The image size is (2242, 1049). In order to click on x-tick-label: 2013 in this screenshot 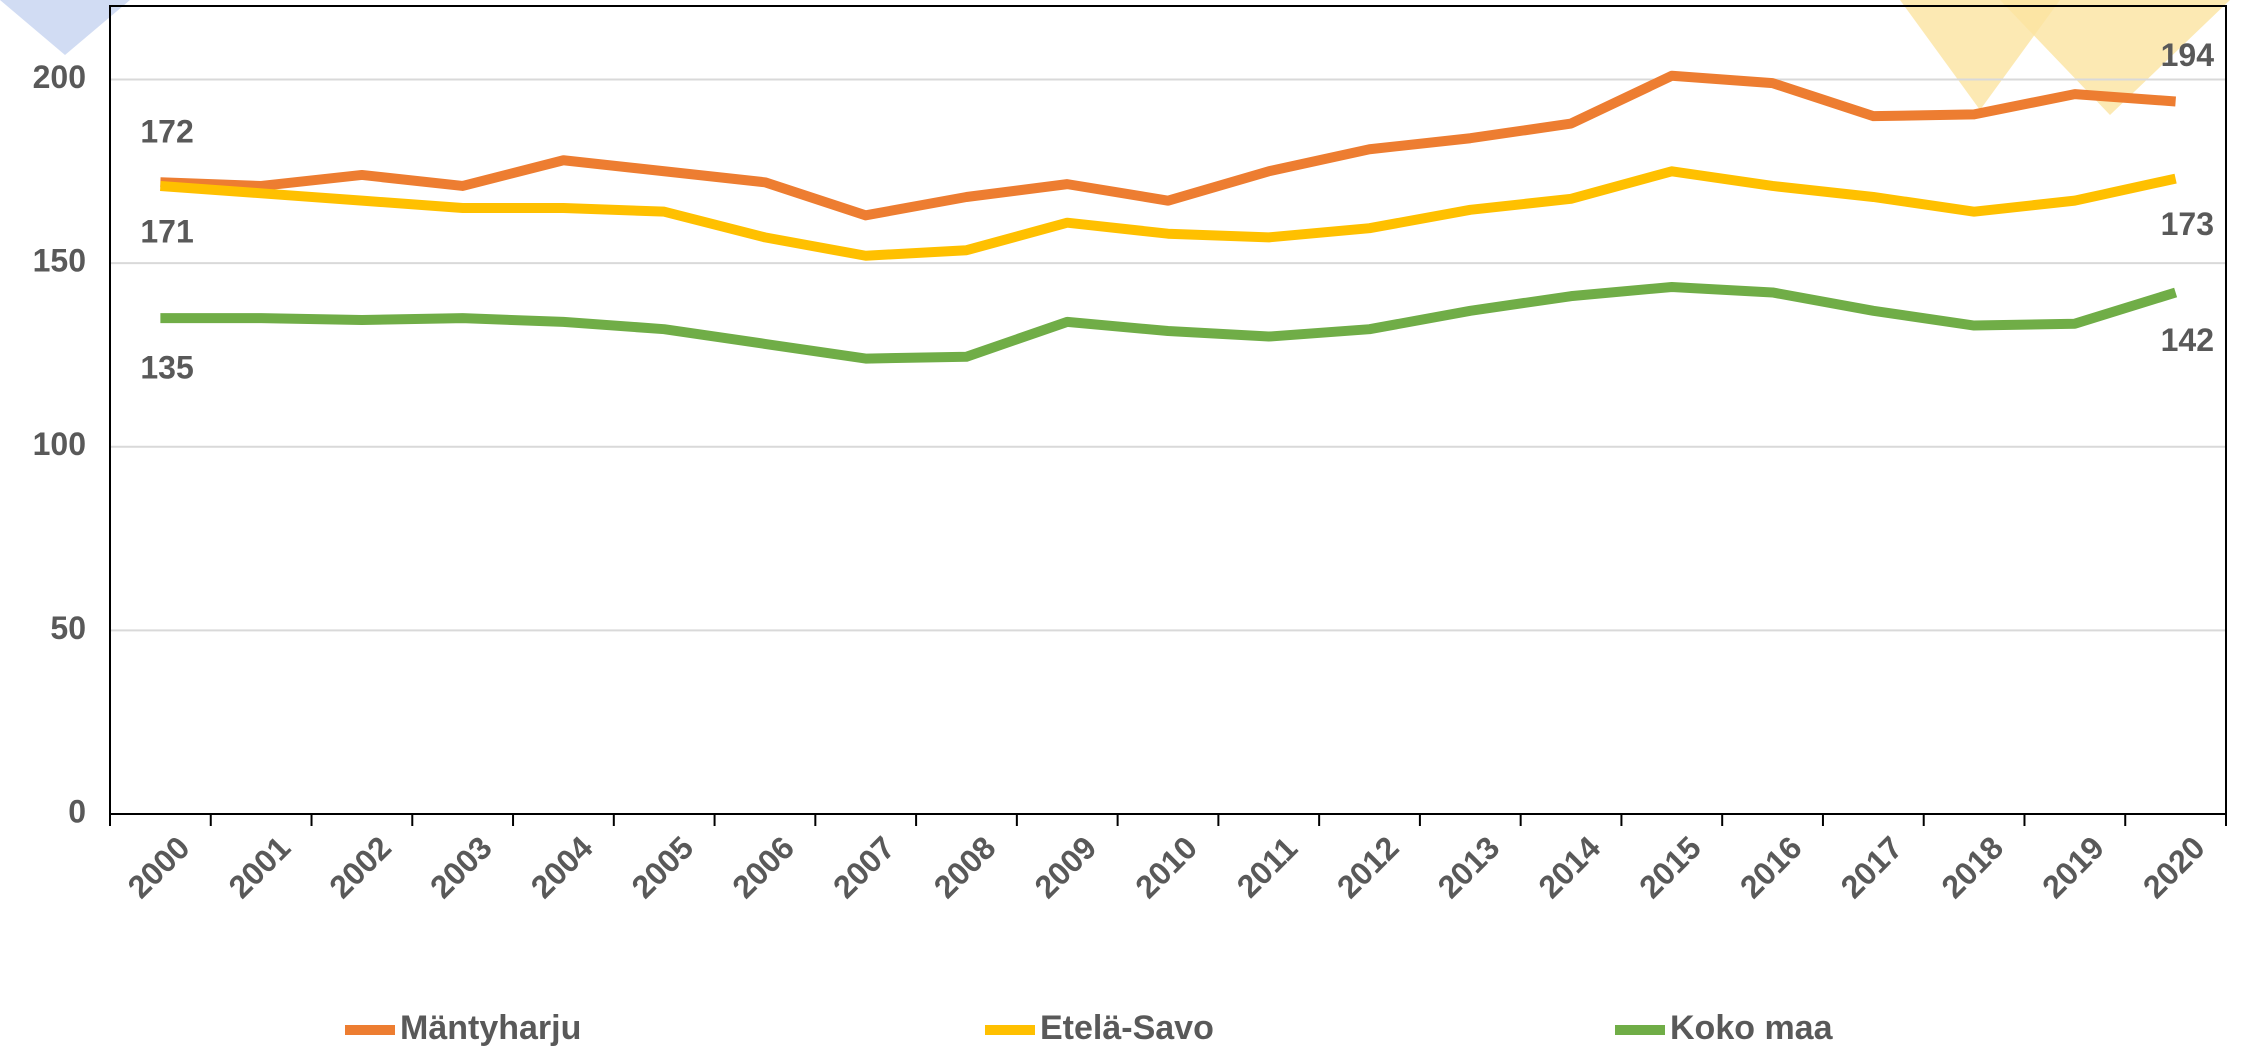, I will do `click(1469, 867)`.